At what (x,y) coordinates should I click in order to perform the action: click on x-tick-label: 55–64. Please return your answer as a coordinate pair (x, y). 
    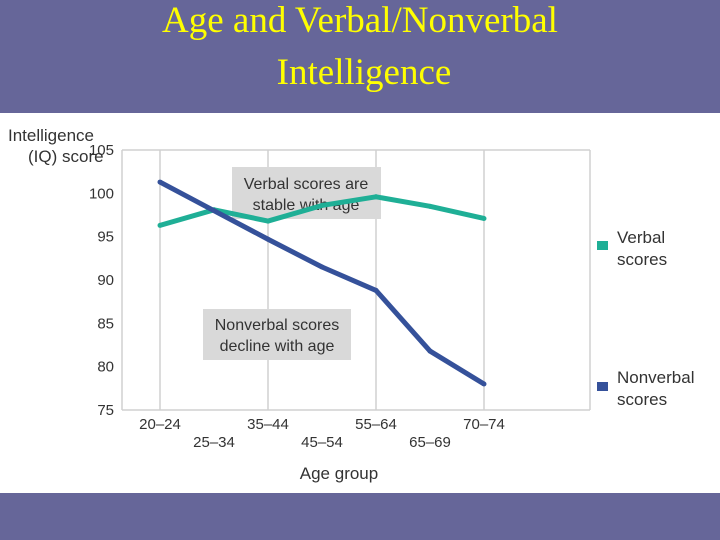
    Looking at the image, I should click on (376, 424).